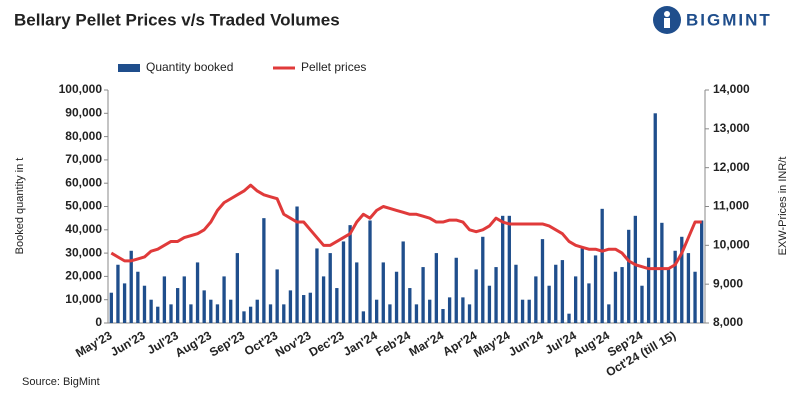 Image resolution: width=801 pixels, height=402 pixels. What do you see at coordinates (83, 206) in the screenshot?
I see `y-tick-label: 50,000` at bounding box center [83, 206].